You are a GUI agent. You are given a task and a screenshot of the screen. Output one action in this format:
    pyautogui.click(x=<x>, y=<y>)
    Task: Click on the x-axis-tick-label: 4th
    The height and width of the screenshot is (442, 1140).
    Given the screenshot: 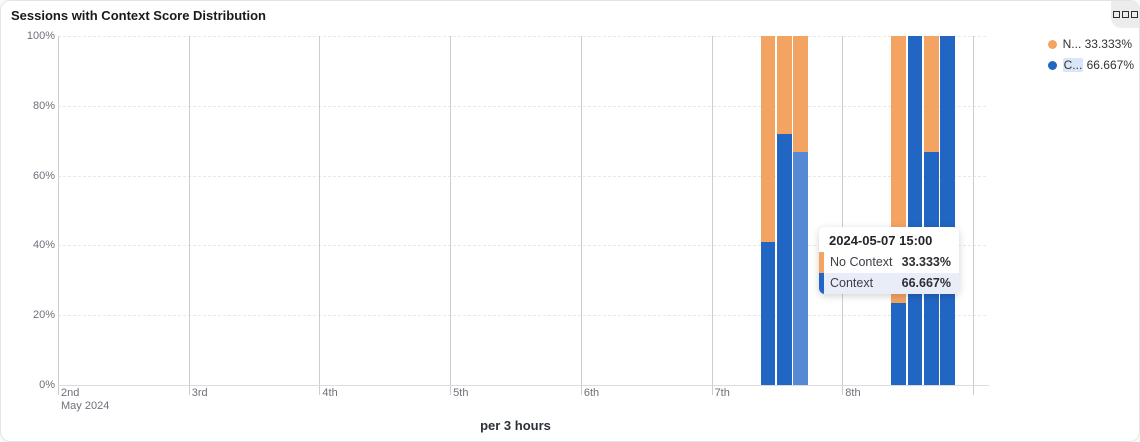 What is the action you would take?
    pyautogui.click(x=330, y=393)
    